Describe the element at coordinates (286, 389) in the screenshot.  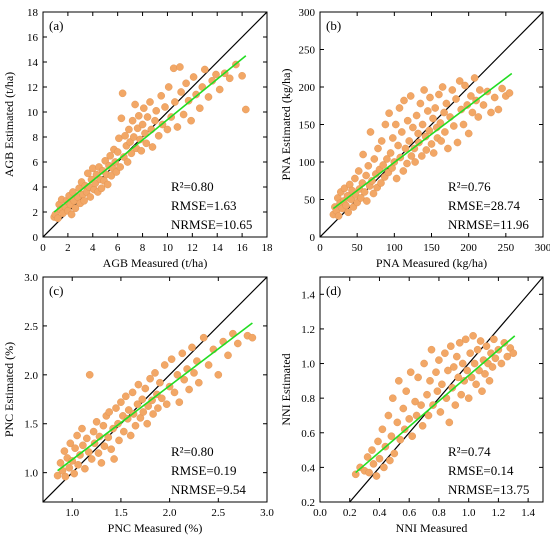
I see `y-axis-title: NNI Estimated` at that location.